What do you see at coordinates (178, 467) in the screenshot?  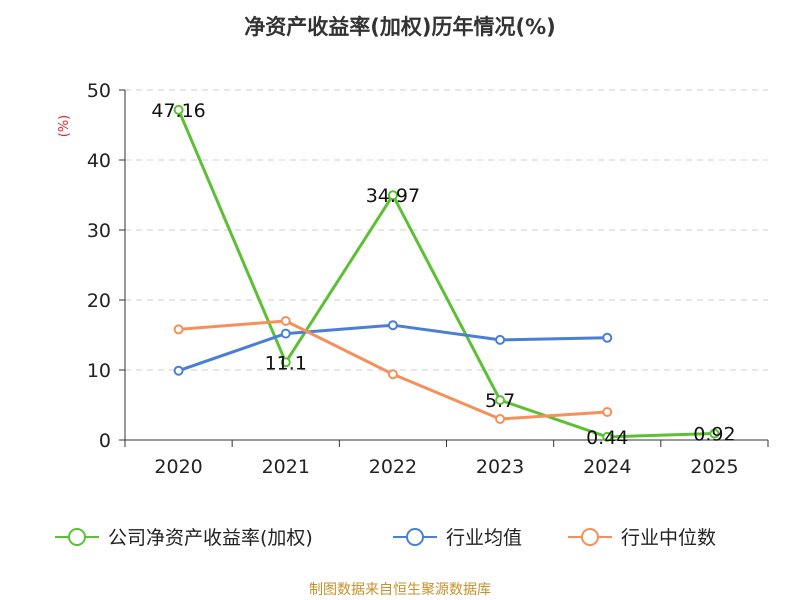 I see `x-tick-label-2020: 2020` at bounding box center [178, 467].